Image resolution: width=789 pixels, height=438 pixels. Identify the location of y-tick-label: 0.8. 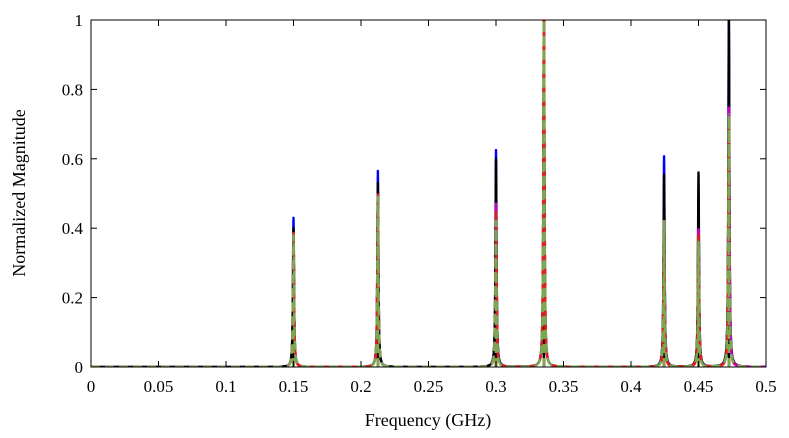
(72, 89).